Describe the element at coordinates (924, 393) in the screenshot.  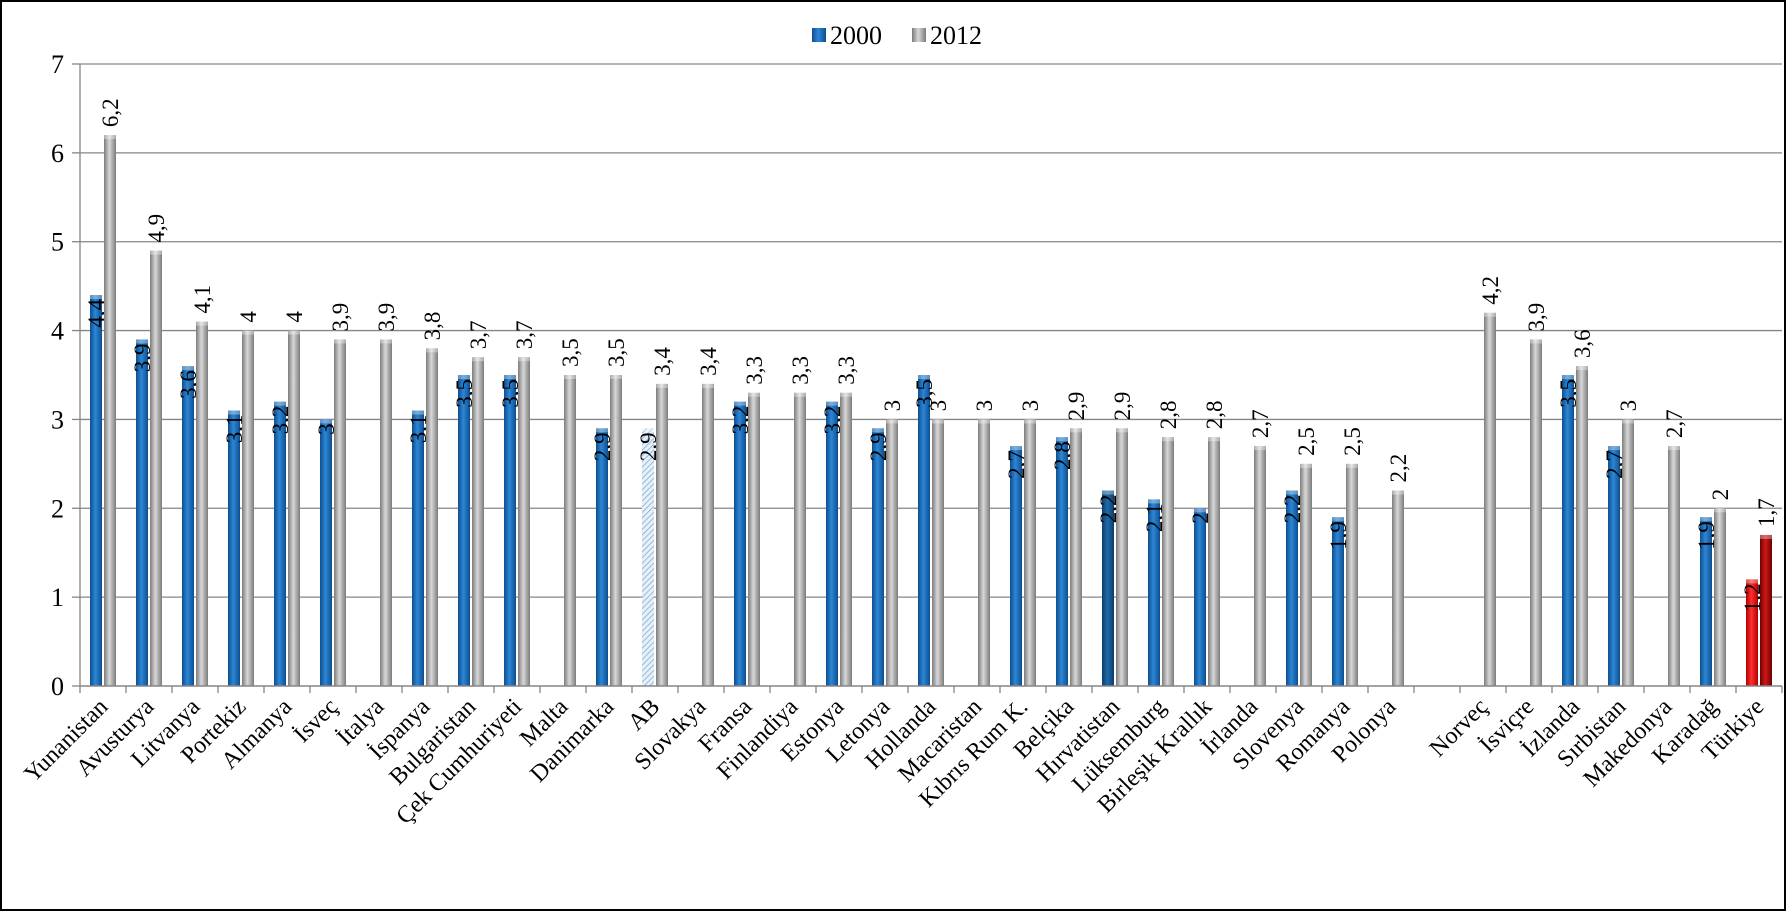
I see `data-label: 3,5` at that location.